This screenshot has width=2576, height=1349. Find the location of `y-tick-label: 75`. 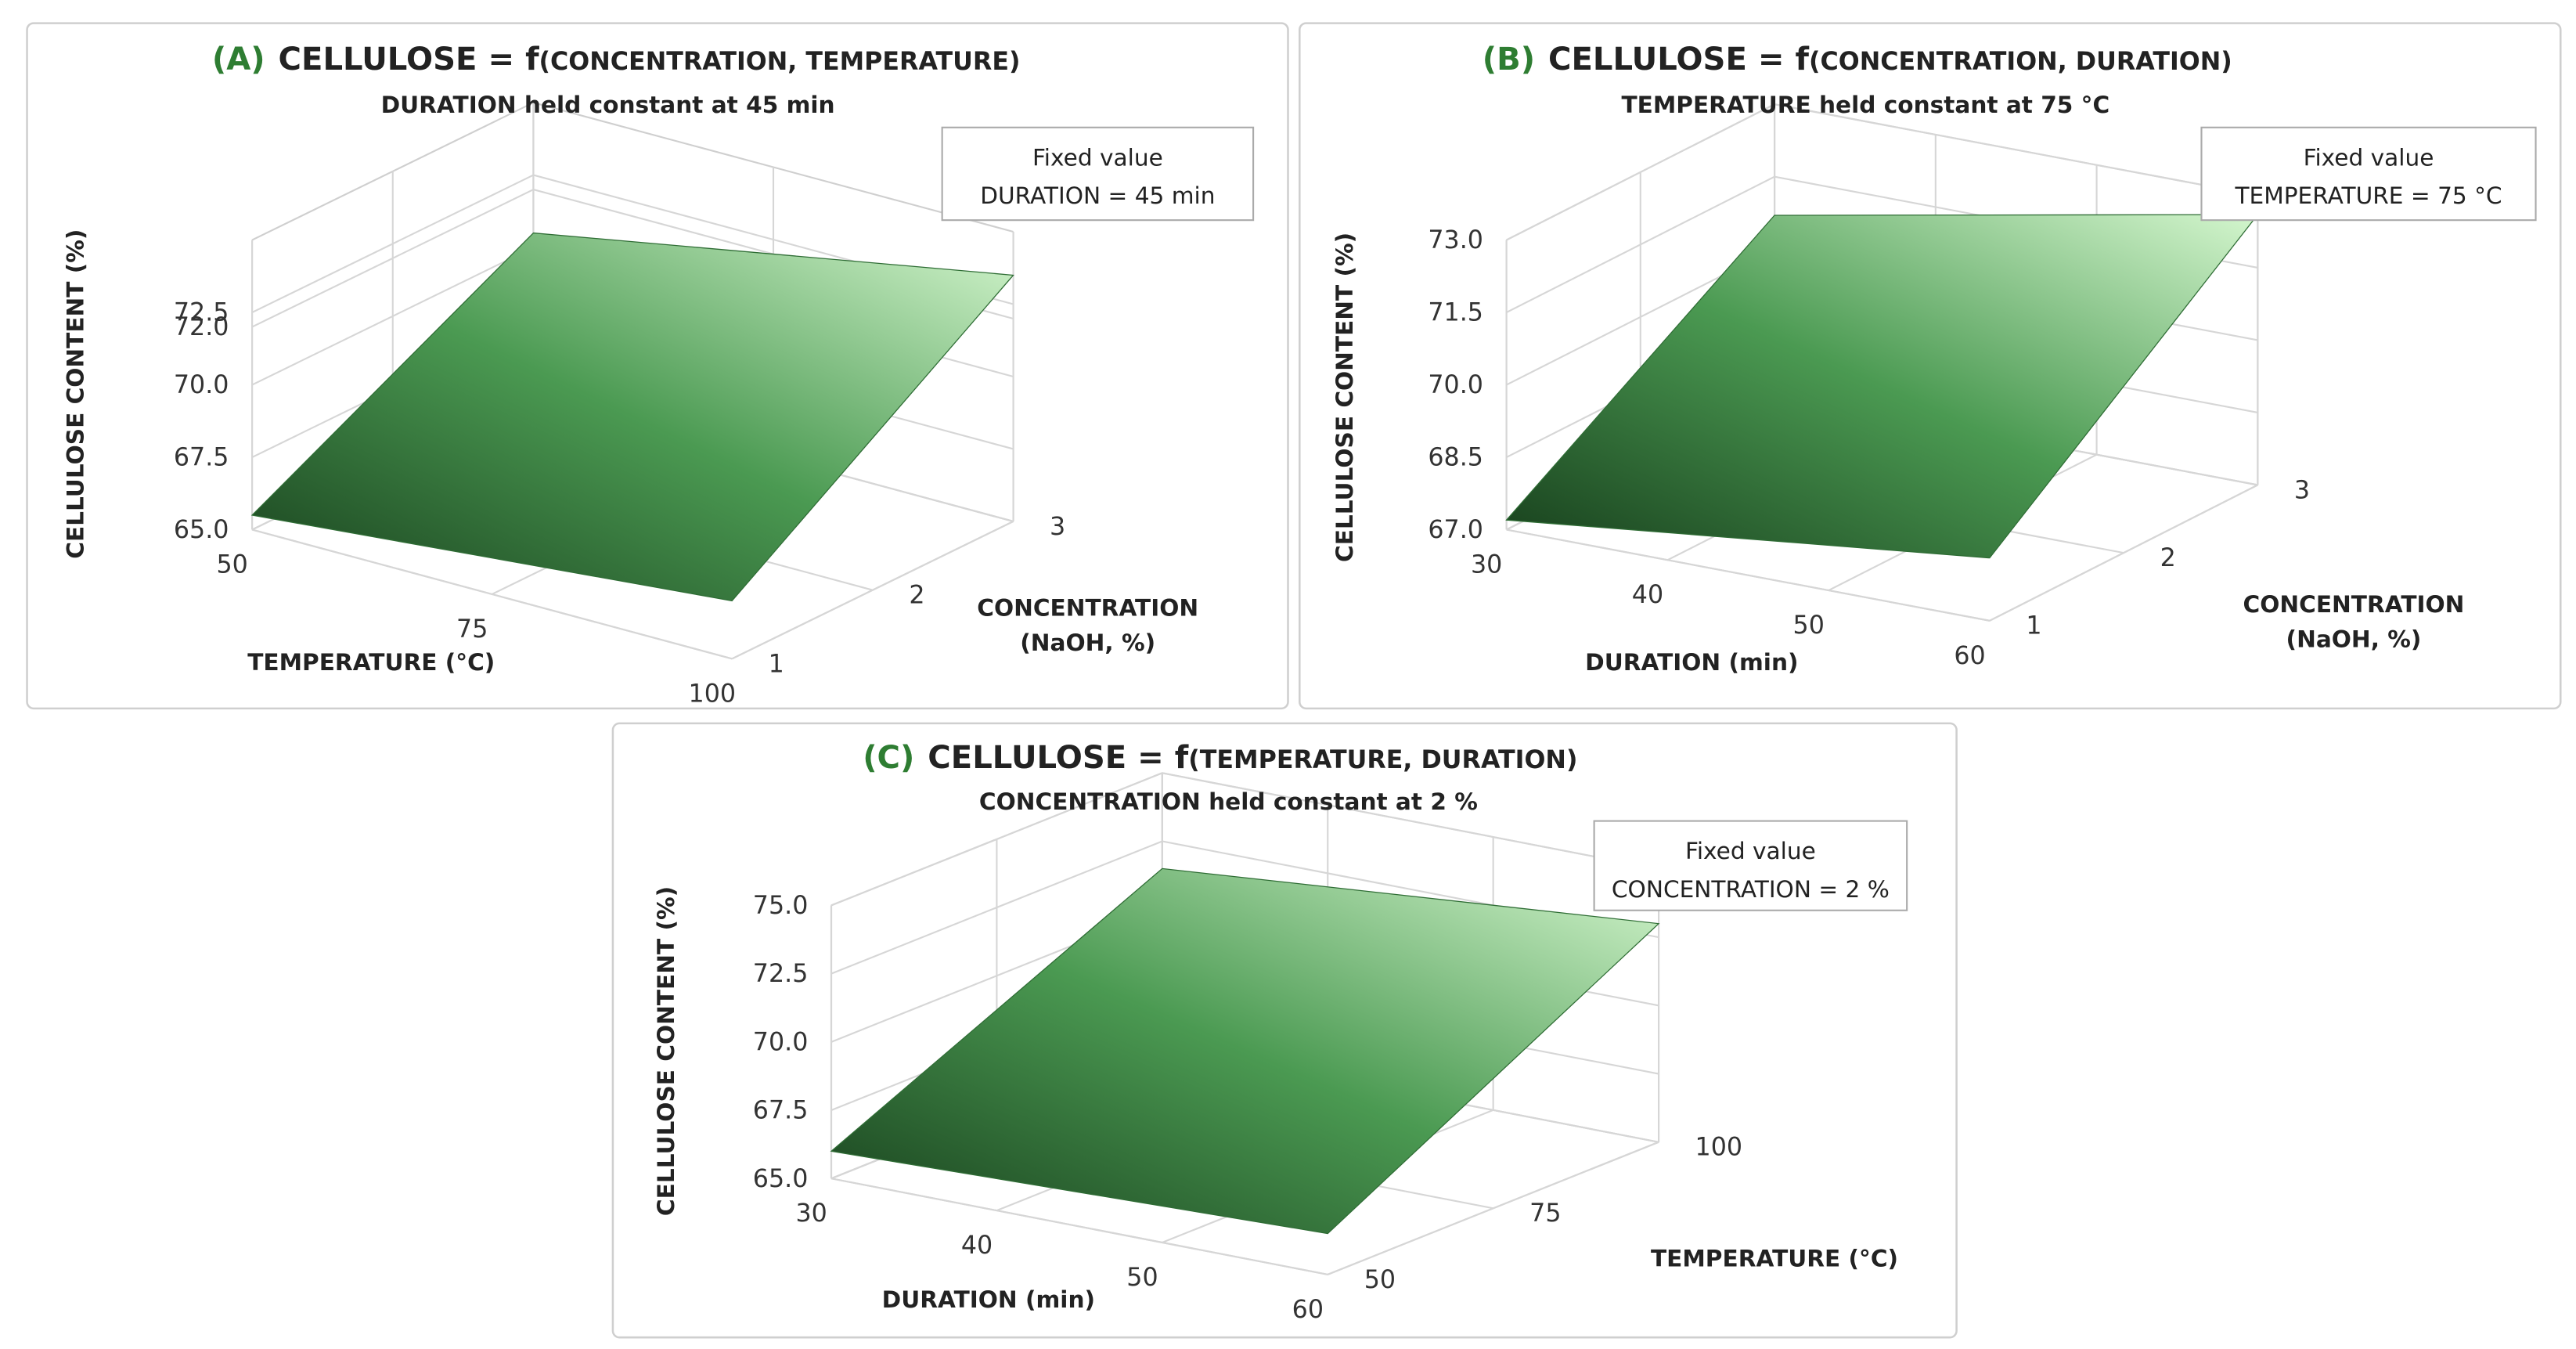

y-tick-label: 75 is located at coordinates (1545, 1213).